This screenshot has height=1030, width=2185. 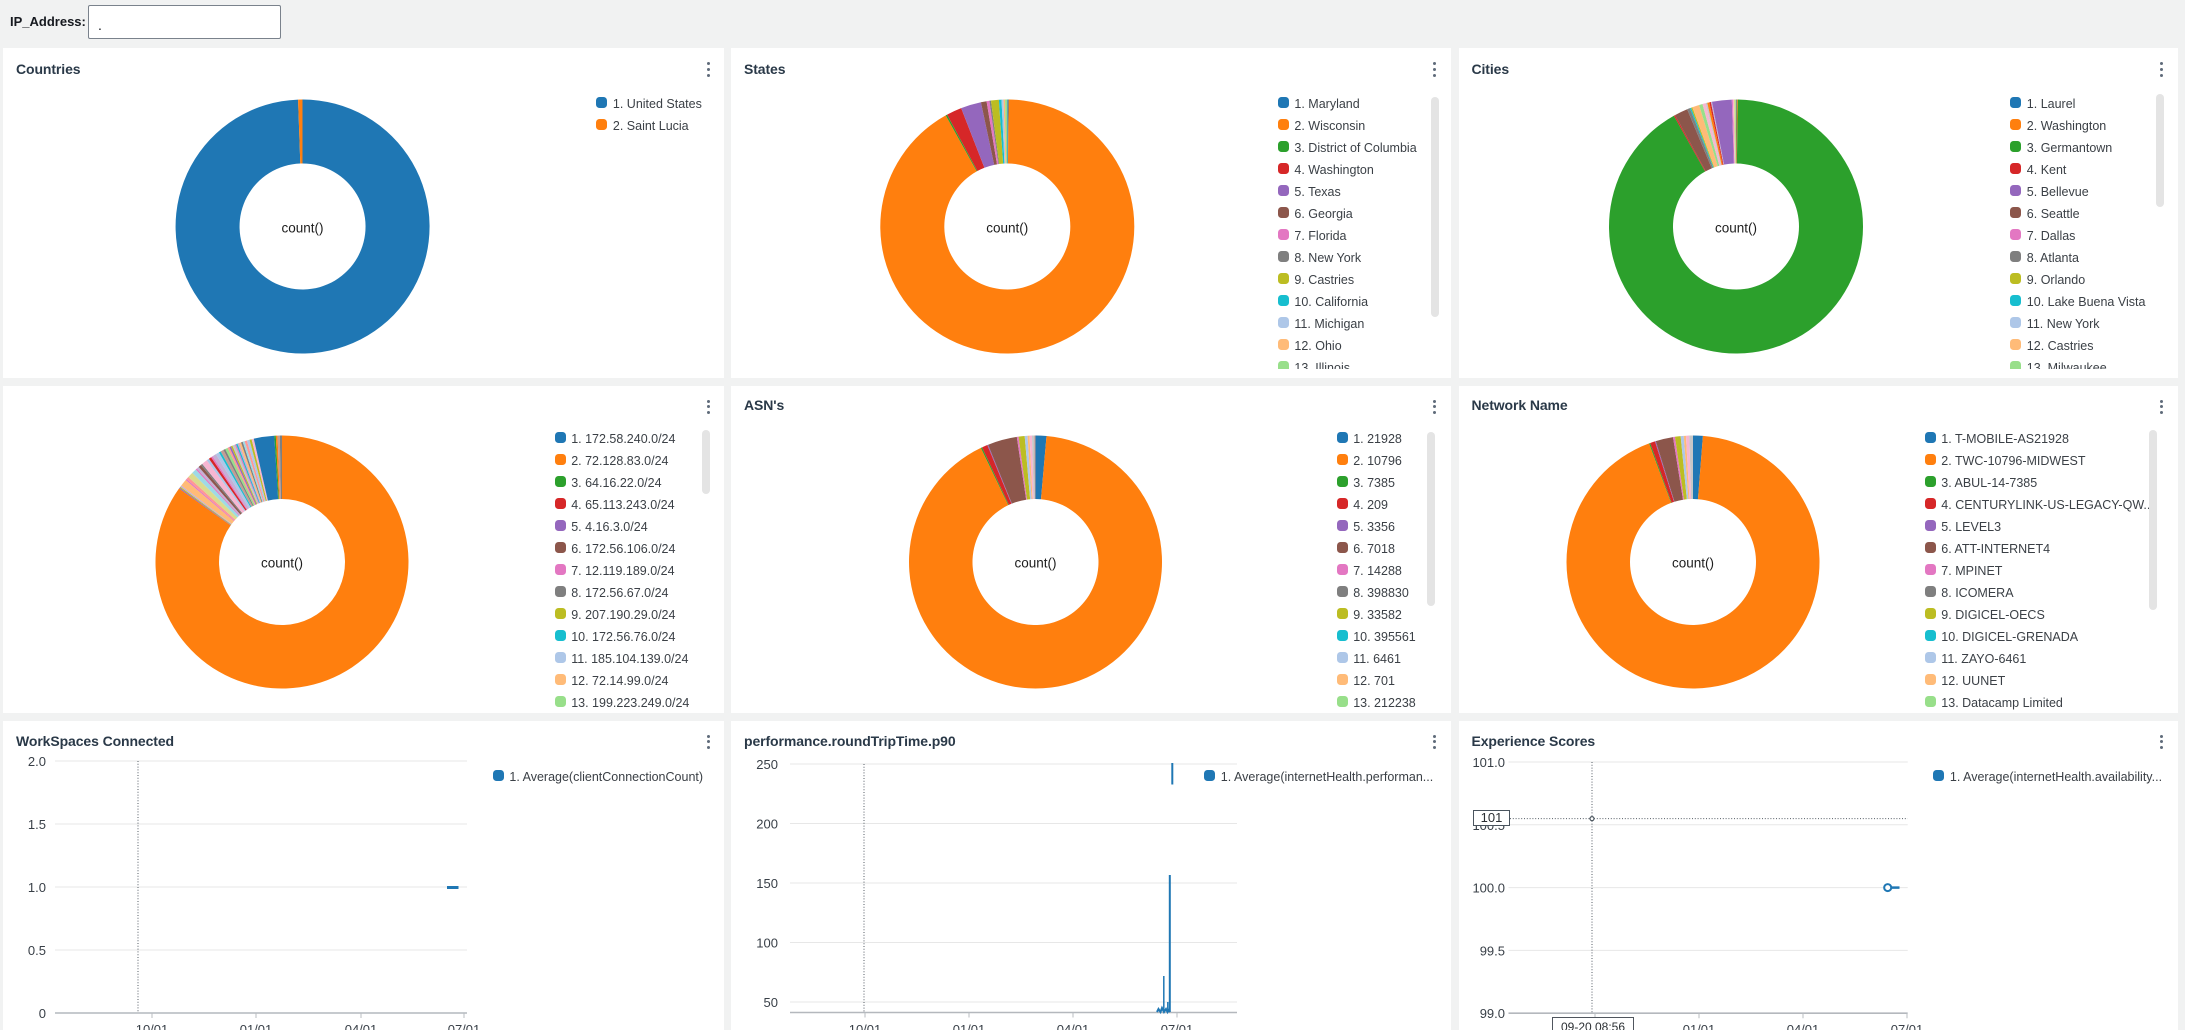 What do you see at coordinates (37, 887) in the screenshot?
I see `svg-text: 1.0` at bounding box center [37, 887].